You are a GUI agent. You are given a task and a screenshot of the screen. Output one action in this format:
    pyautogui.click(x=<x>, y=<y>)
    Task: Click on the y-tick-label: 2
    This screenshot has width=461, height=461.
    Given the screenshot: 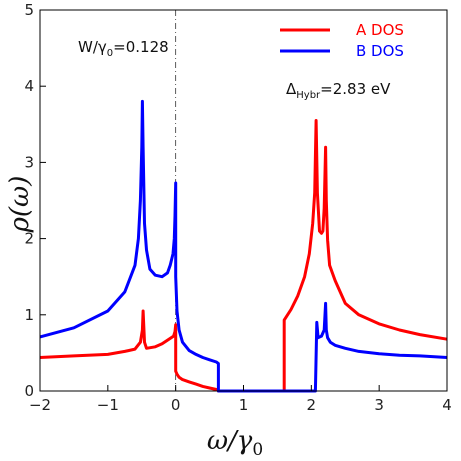 What is the action you would take?
    pyautogui.click(x=29, y=239)
    